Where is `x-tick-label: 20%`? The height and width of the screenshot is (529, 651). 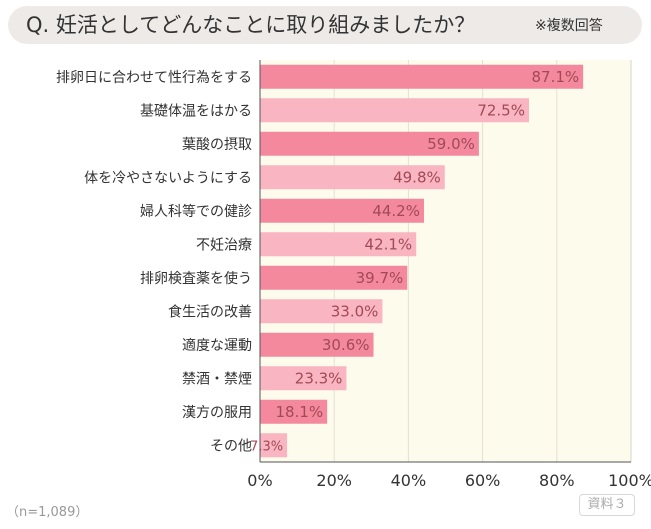 x-tick-label: 20% is located at coordinates (334, 480).